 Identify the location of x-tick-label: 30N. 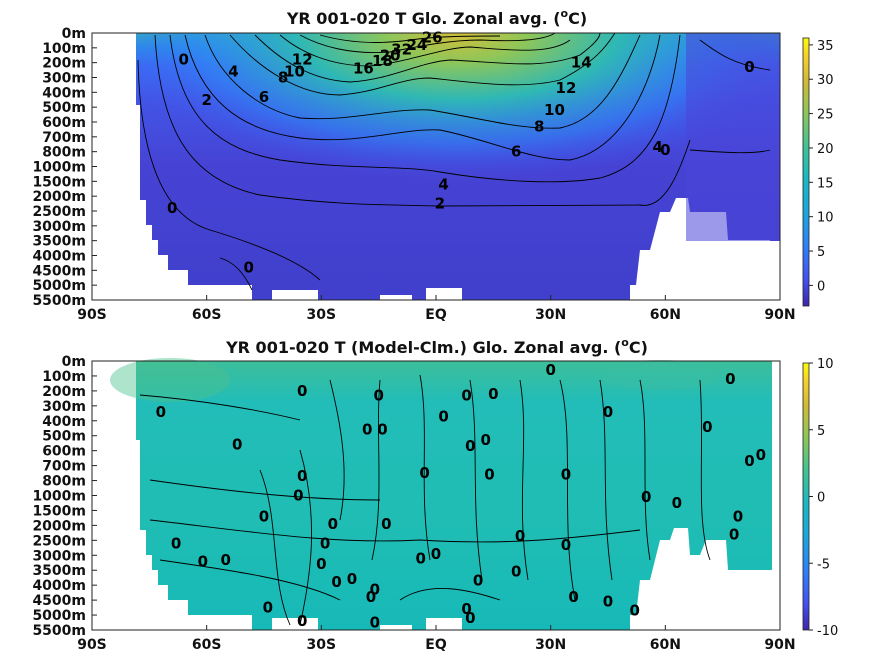
(550, 315).